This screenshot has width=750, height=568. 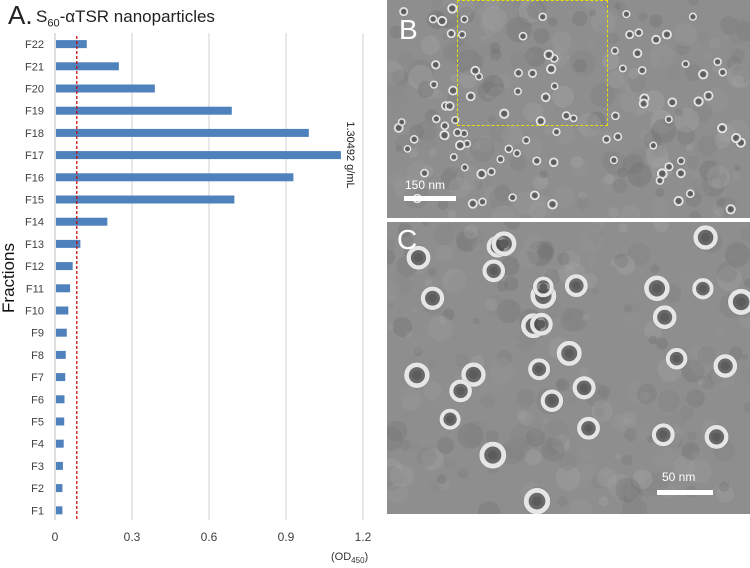 What do you see at coordinates (53, 23) in the screenshot?
I see `title-subscript: 60` at bounding box center [53, 23].